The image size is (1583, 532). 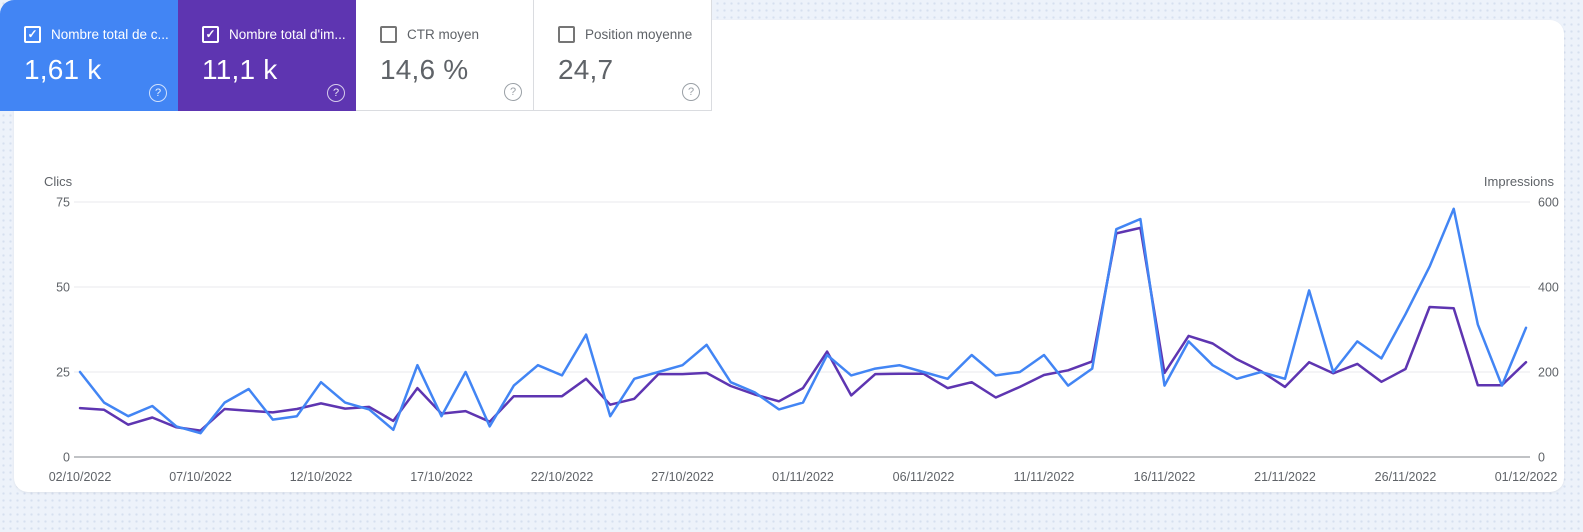 I want to click on card-total-impressions: ✓ Nombre total d'im... 11,1 k ?, so click(x=267, y=55).